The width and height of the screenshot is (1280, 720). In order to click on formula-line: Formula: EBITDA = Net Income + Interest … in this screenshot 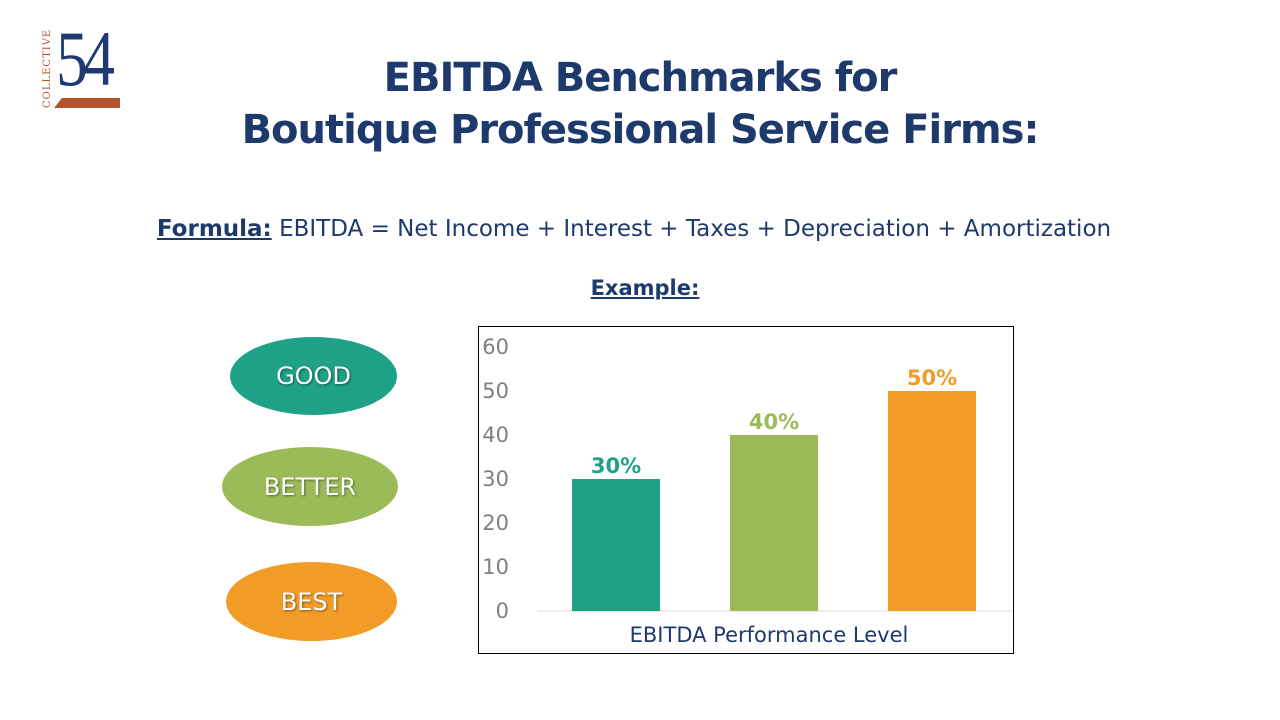, I will do `click(634, 229)`.